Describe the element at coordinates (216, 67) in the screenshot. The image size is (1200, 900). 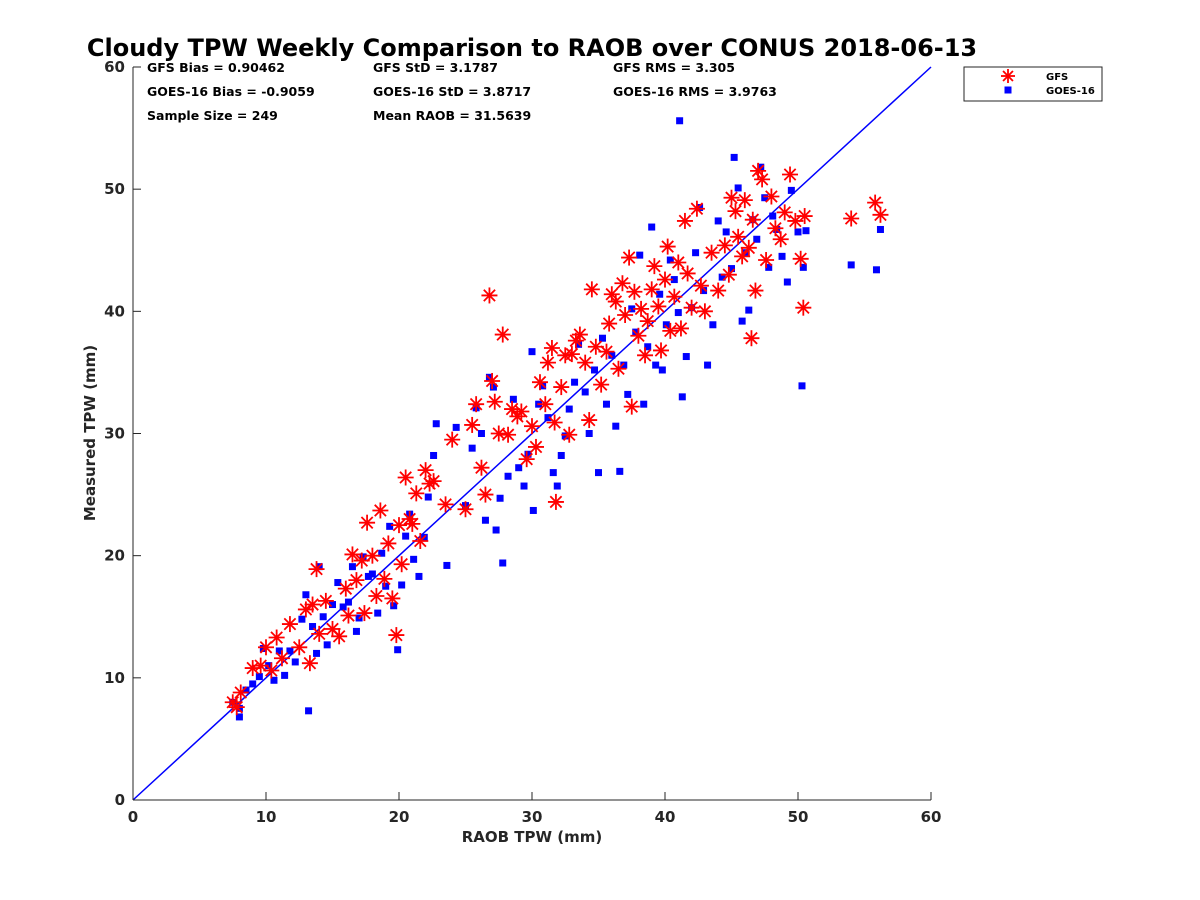
I see `stat-text: GFS Bias = 0.90462` at that location.